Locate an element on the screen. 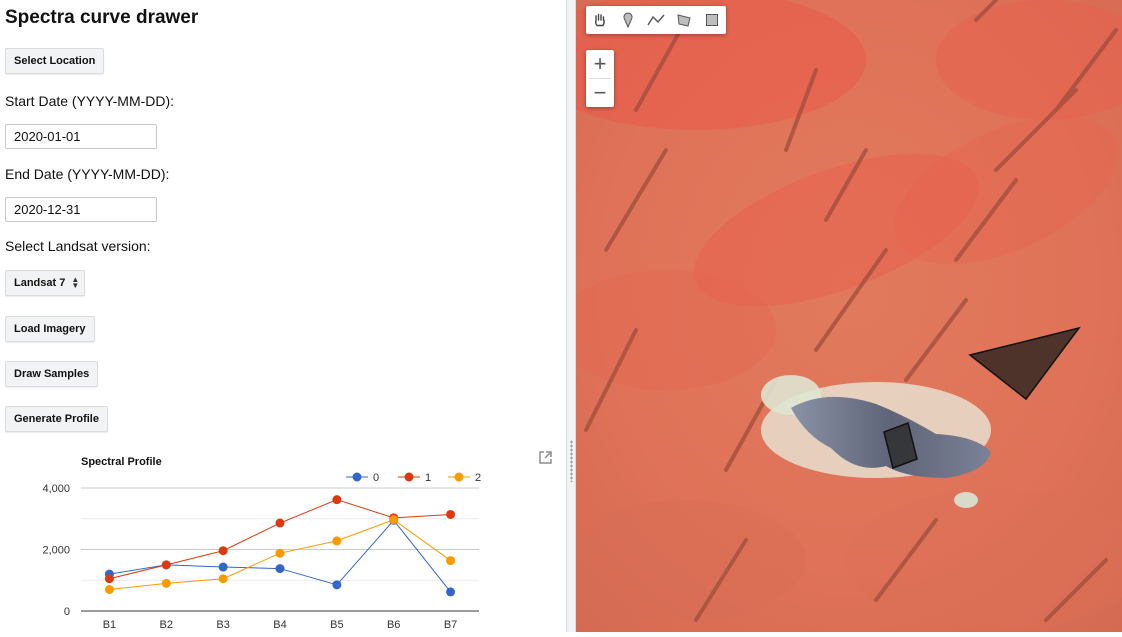 This screenshot has width=1122, height=637. polygon-icon is located at coordinates (684, 20).